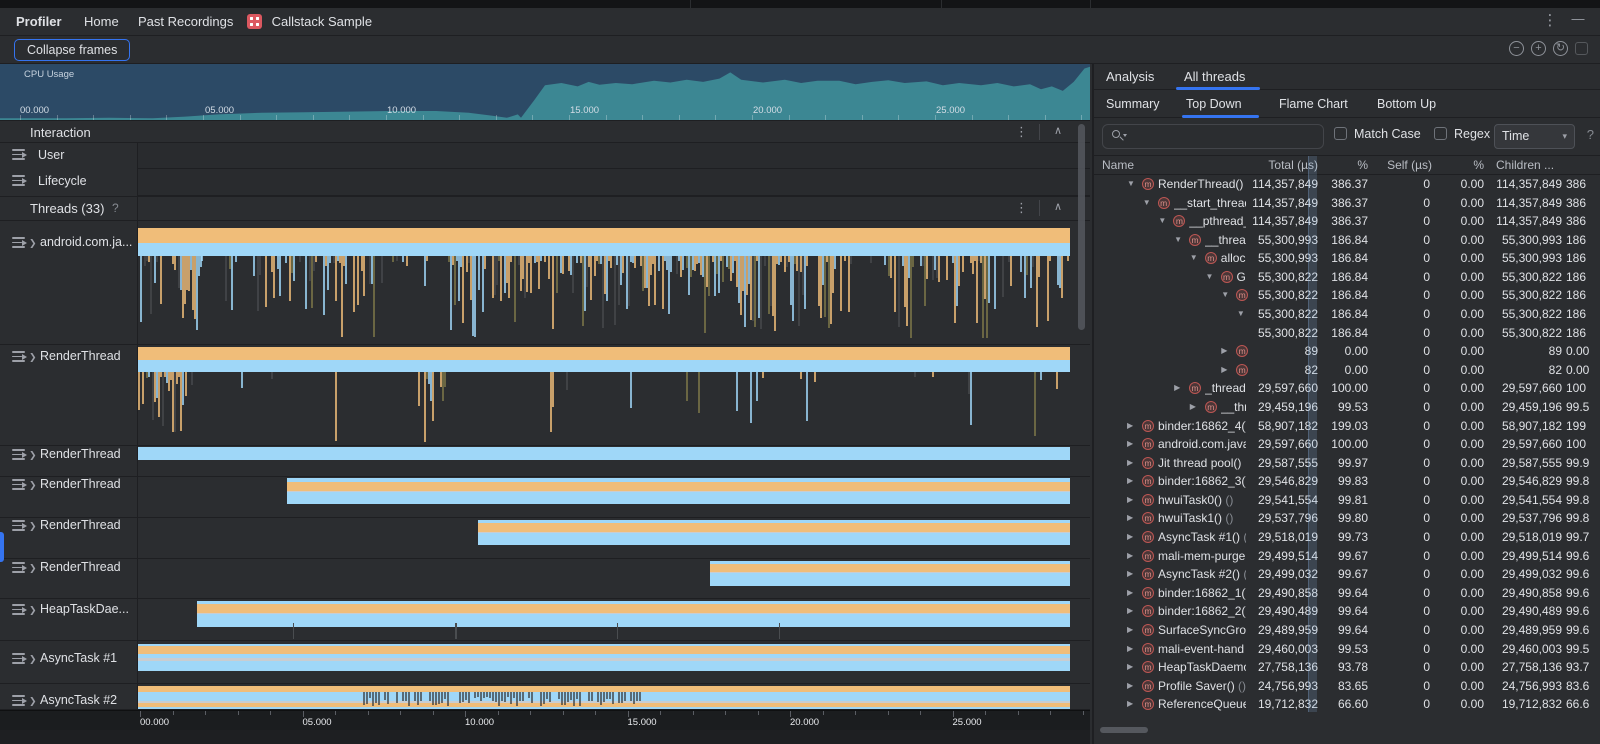  Describe the element at coordinates (1214, 104) in the screenshot. I see `subtab-top-down: Top Down` at that location.